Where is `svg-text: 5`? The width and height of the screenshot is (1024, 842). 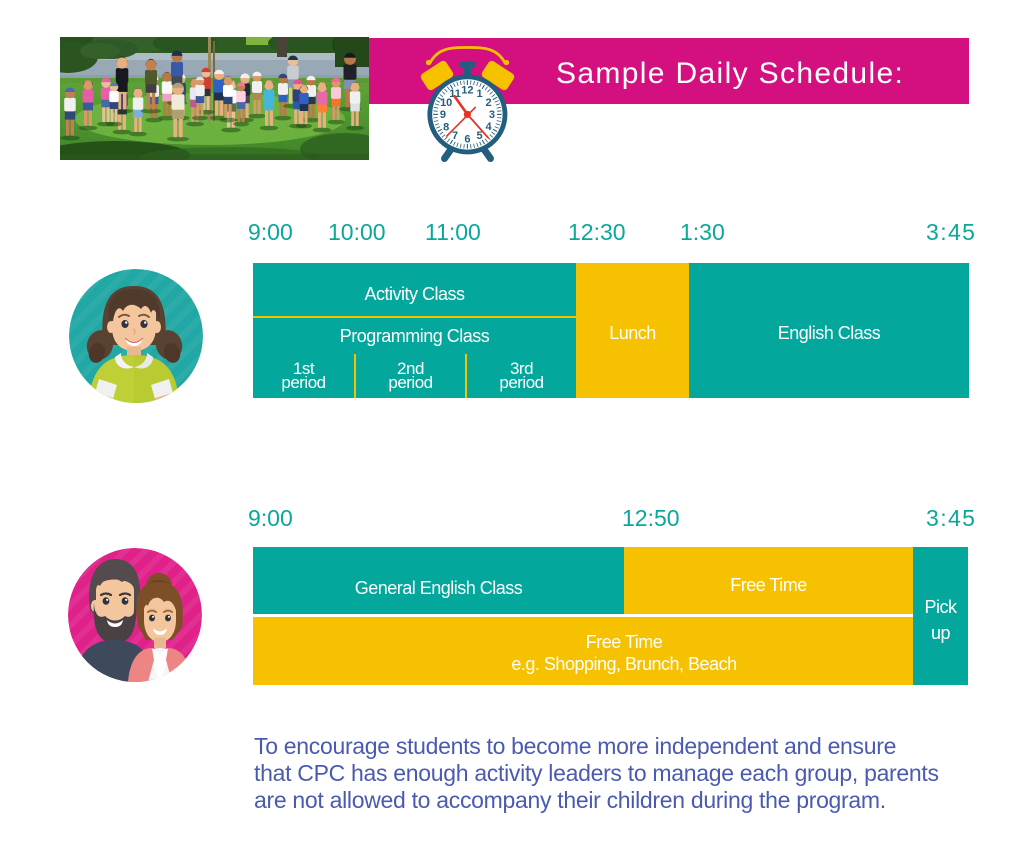 svg-text: 5 is located at coordinates (480, 136).